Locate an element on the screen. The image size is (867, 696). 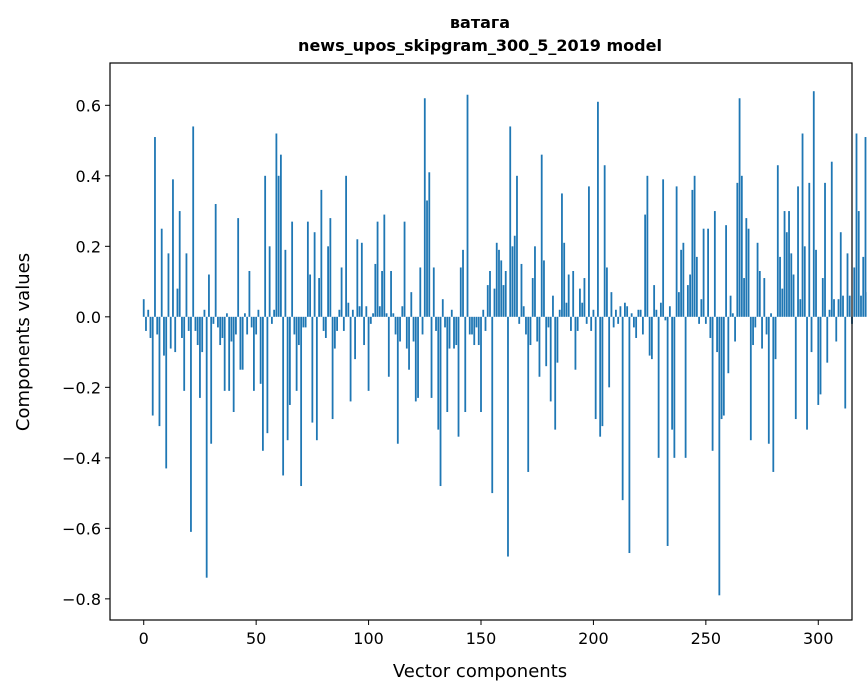
y-tick-label: 0.0 is located at coordinates (88, 317).